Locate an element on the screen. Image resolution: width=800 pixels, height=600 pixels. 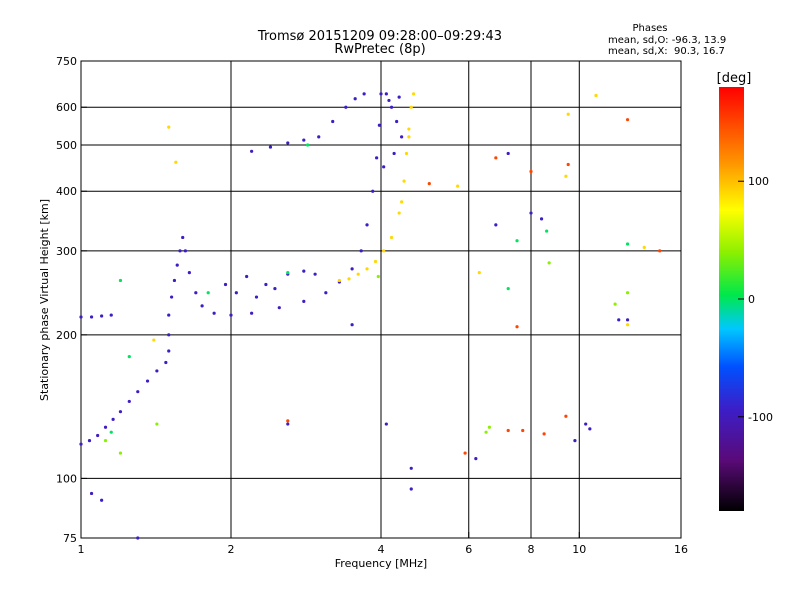
y-tick-label: 200 is located at coordinates (66, 335).